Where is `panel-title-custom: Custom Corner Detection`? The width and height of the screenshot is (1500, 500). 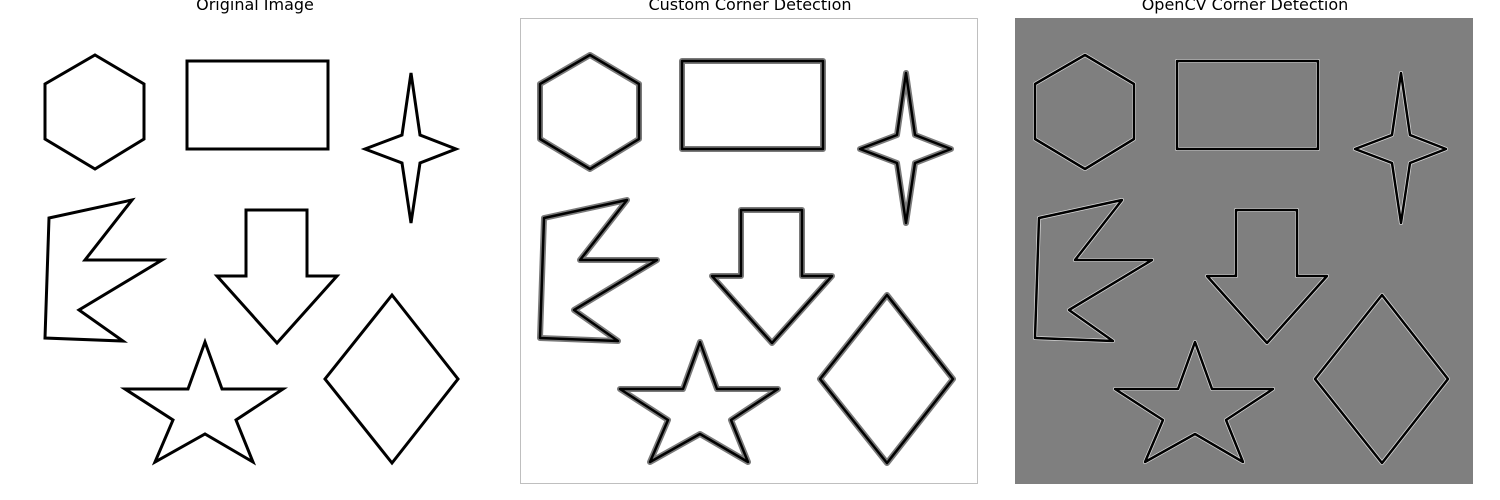 panel-title-custom: Custom Corner Detection is located at coordinates (750, 7).